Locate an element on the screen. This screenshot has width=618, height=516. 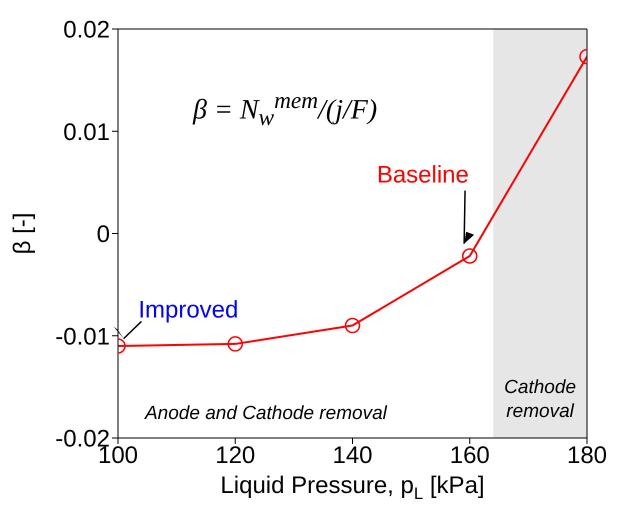
point is located at coordinates (352, 326).